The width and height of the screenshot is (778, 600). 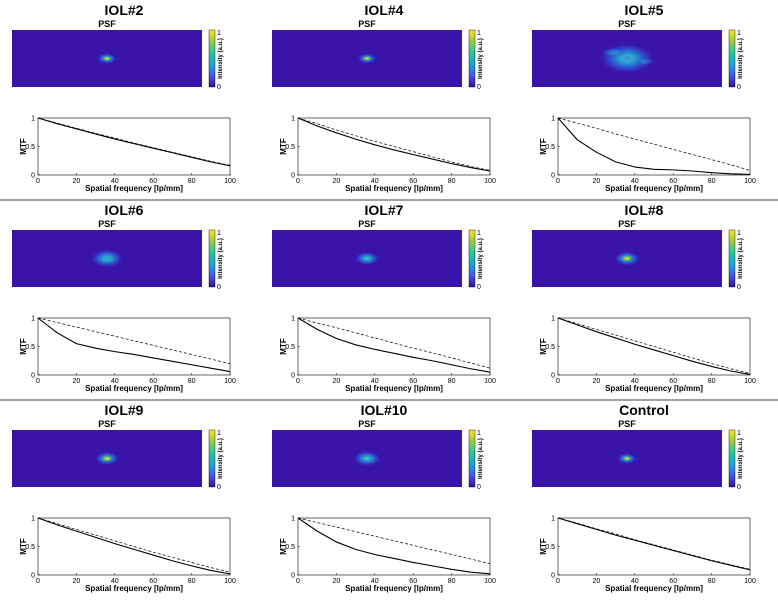 What do you see at coordinates (644, 10) in the screenshot?
I see `panel-title: IOL#5` at bounding box center [644, 10].